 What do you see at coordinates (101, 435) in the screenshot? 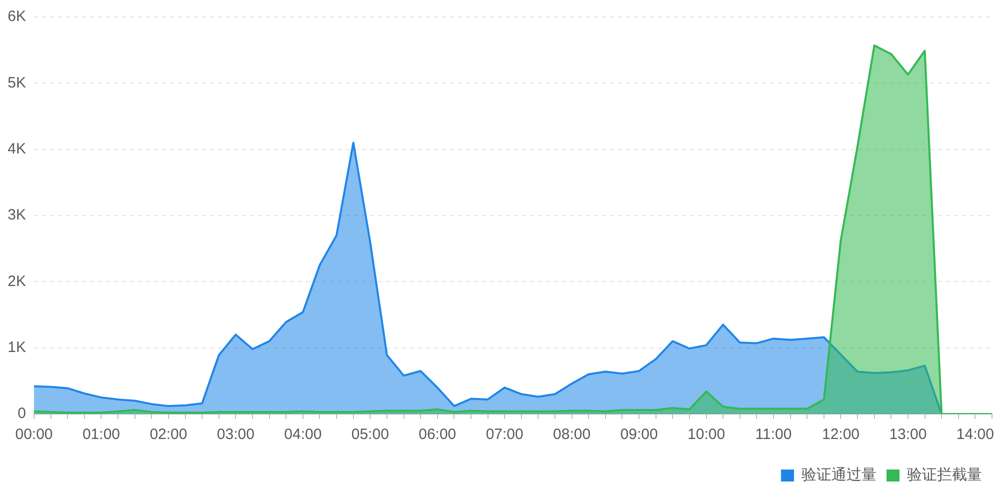
I see `x-tick-label: 01:00` at bounding box center [101, 435].